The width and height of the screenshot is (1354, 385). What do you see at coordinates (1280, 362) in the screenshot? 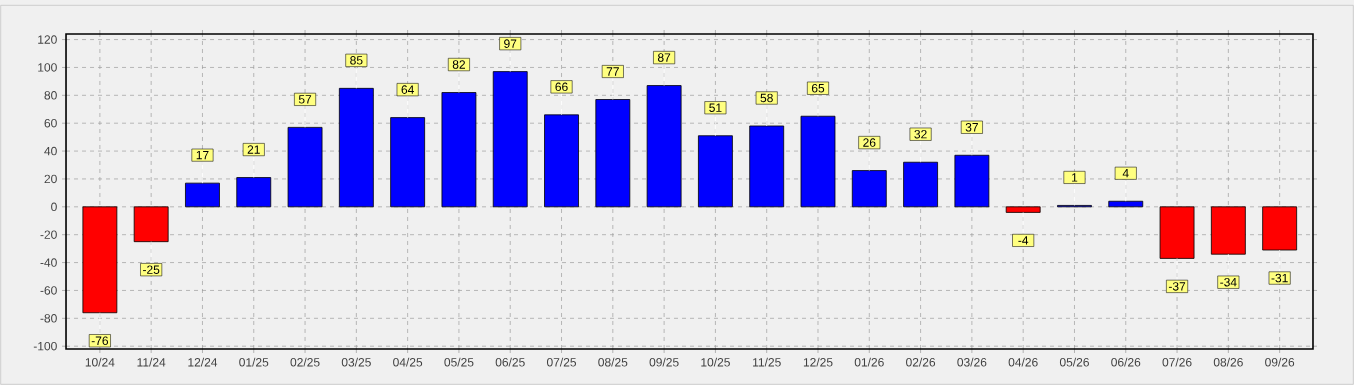
I see `x-tick-label: 09/26` at bounding box center [1280, 362].